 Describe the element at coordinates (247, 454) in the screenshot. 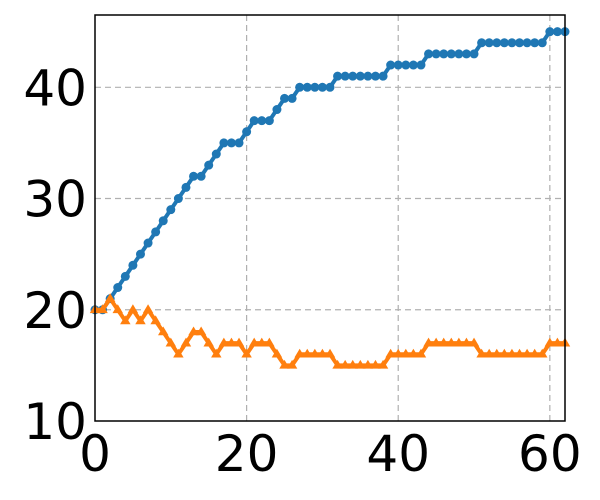

I see `x-tick-label: 20` at that location.